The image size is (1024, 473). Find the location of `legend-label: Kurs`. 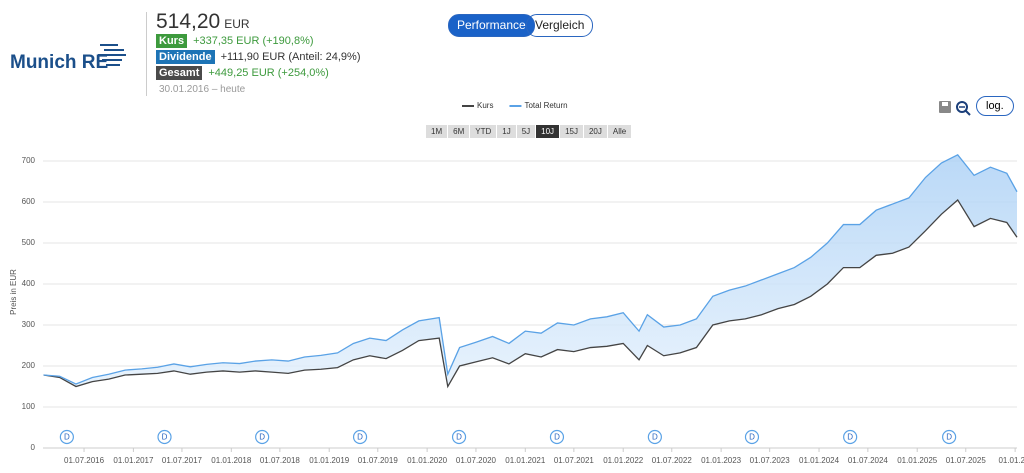

legend-label: Kurs is located at coordinates (485, 105).